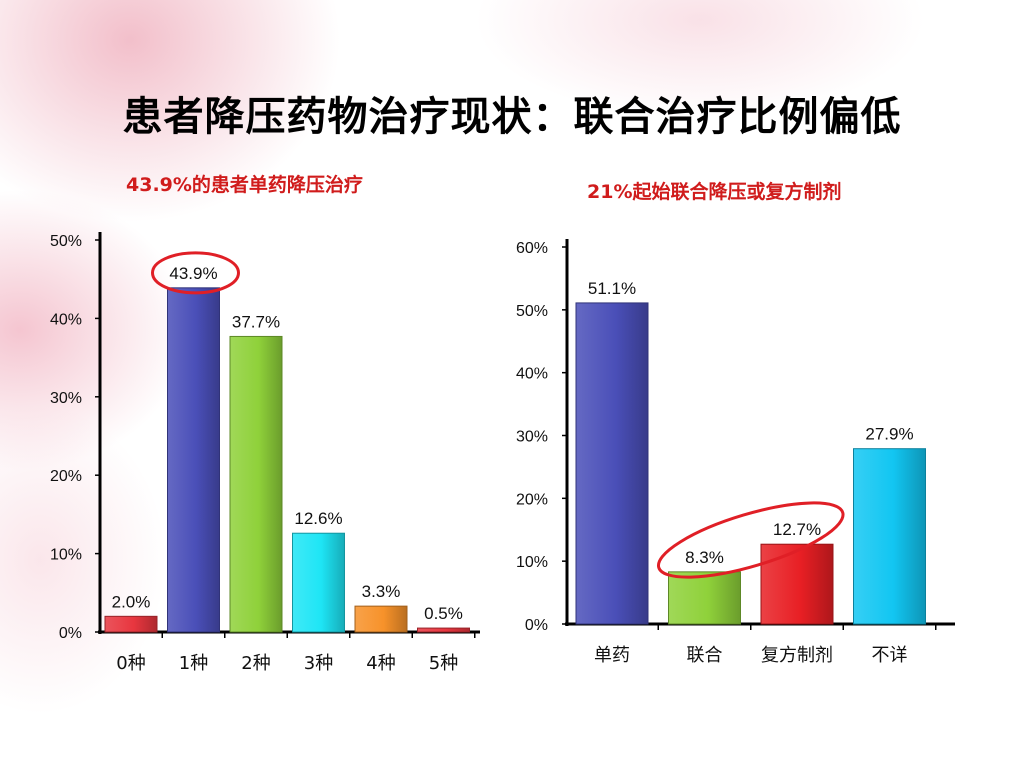  Describe the element at coordinates (443, 613) in the screenshot. I see `data-label-0-5: 0.5%` at that location.